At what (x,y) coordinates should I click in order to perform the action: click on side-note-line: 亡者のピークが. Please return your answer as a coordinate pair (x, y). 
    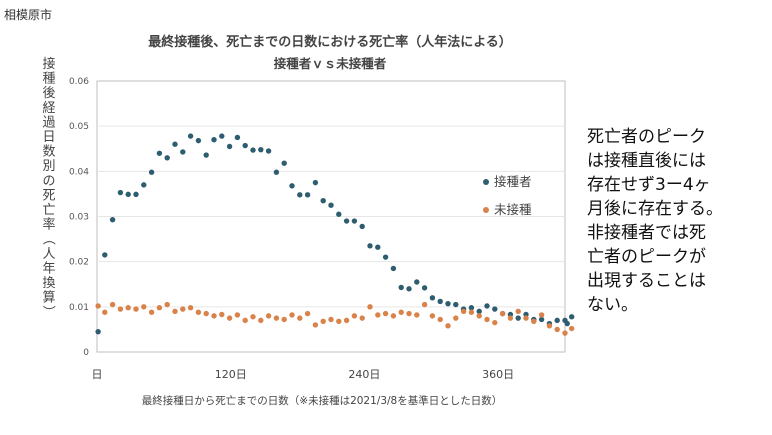
    Looking at the image, I should click on (646, 257).